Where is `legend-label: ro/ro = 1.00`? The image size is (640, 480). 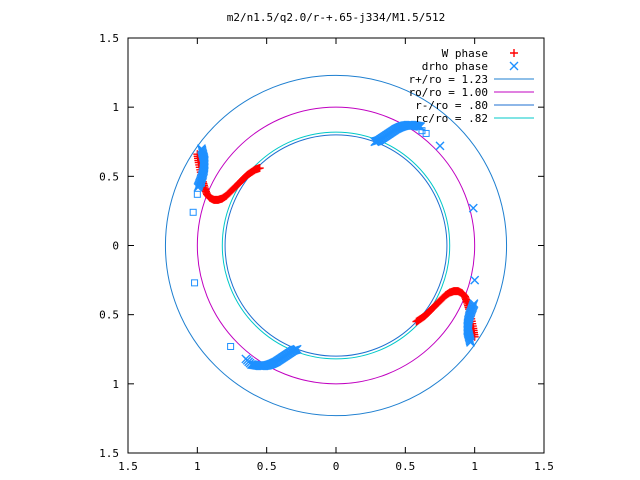
legend-label: ro/ro = 1.00 is located at coordinates (448, 92).